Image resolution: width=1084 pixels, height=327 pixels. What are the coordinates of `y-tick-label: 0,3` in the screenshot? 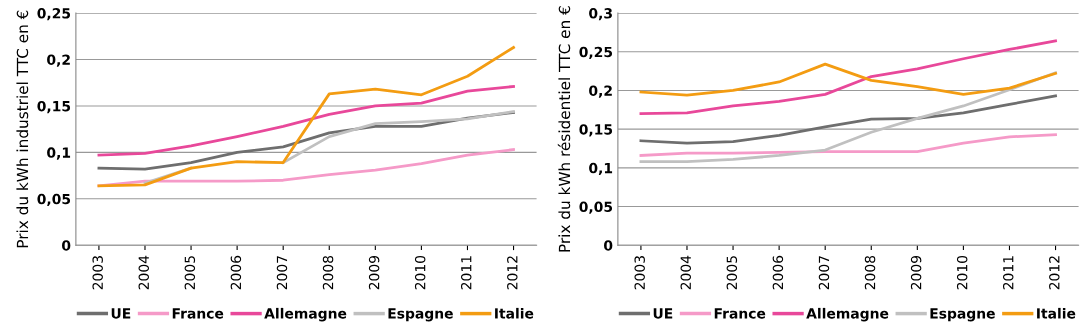 It's located at (600, 14).